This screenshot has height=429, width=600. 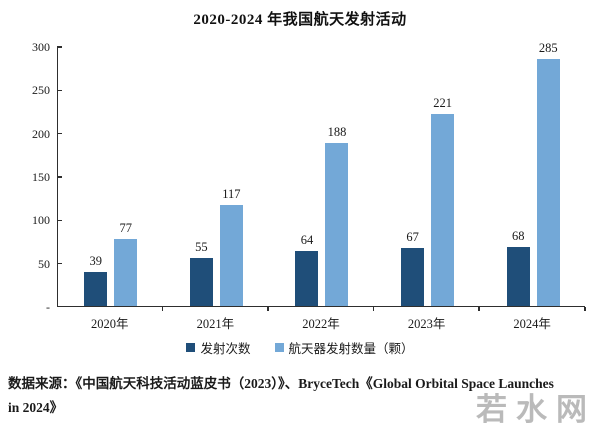 I want to click on x-category-label: 2020年, so click(x=110, y=324).